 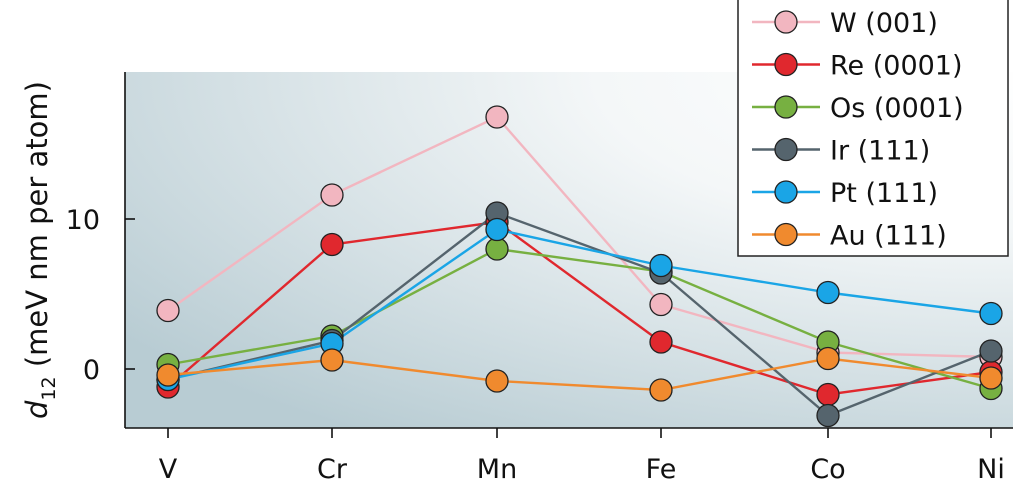 What do you see at coordinates (827, 469) in the screenshot?
I see `x-tick-label: Co` at bounding box center [827, 469].